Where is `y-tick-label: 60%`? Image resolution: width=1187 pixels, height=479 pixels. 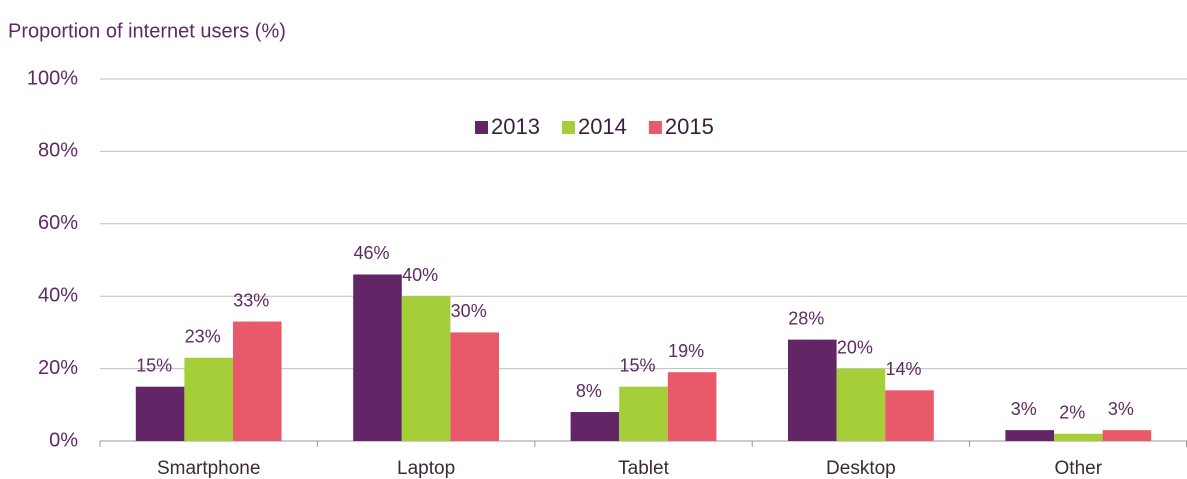 y-tick-label: 60% is located at coordinates (58, 223).